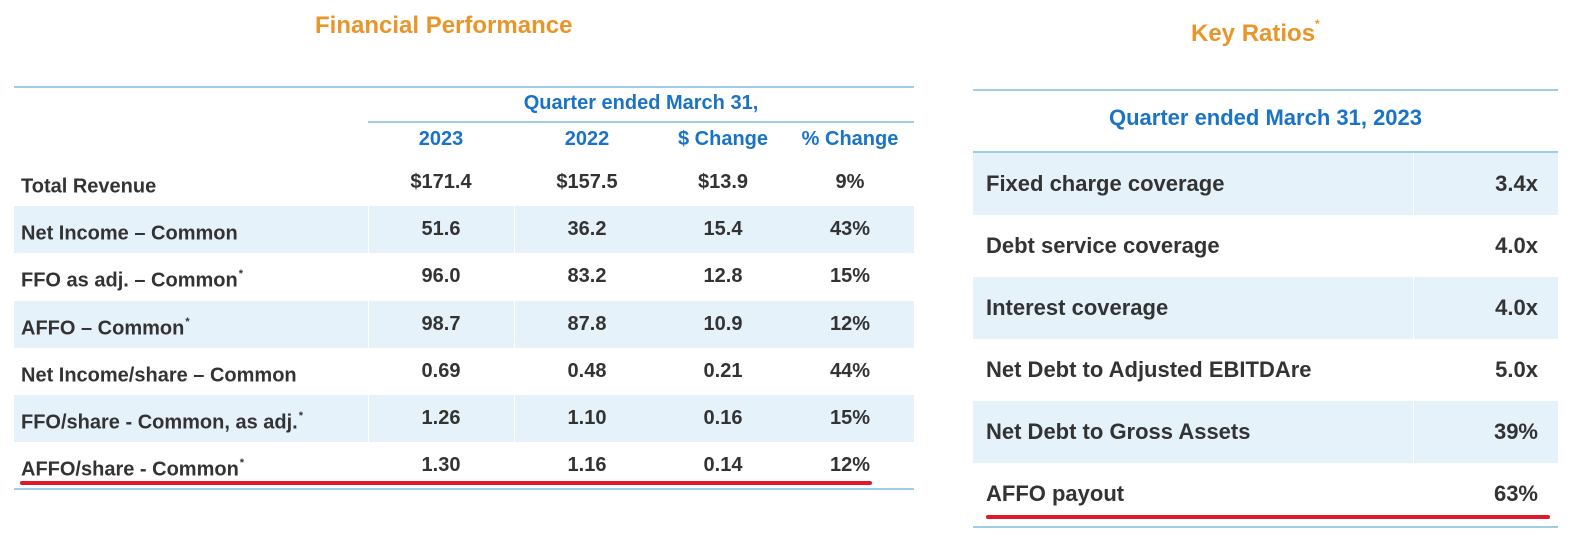  I want to click on ratios-top-rule, so click(1265, 90).